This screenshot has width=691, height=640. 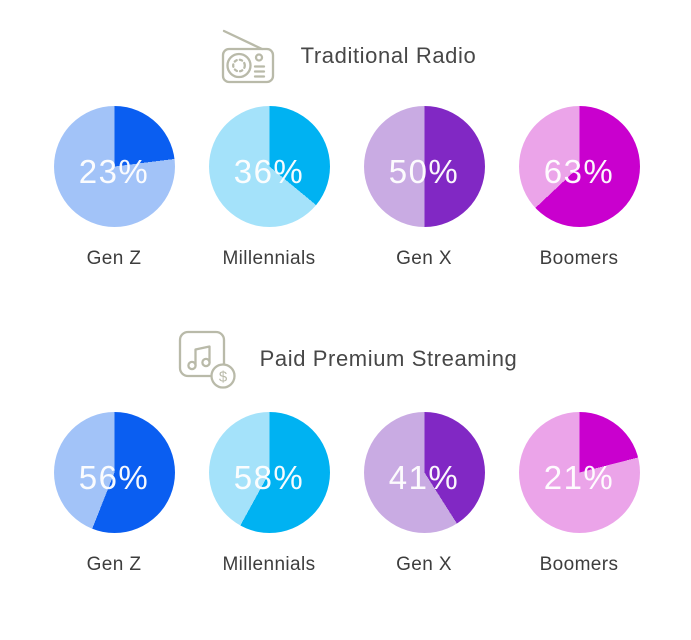 I want to click on pie-percent-value: 58%, so click(x=269, y=477).